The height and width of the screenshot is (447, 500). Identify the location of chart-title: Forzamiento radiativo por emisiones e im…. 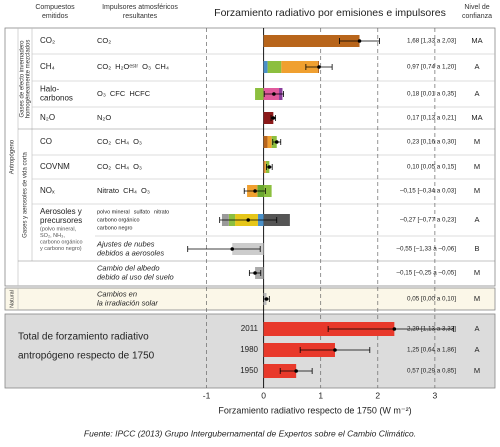
(330, 13).